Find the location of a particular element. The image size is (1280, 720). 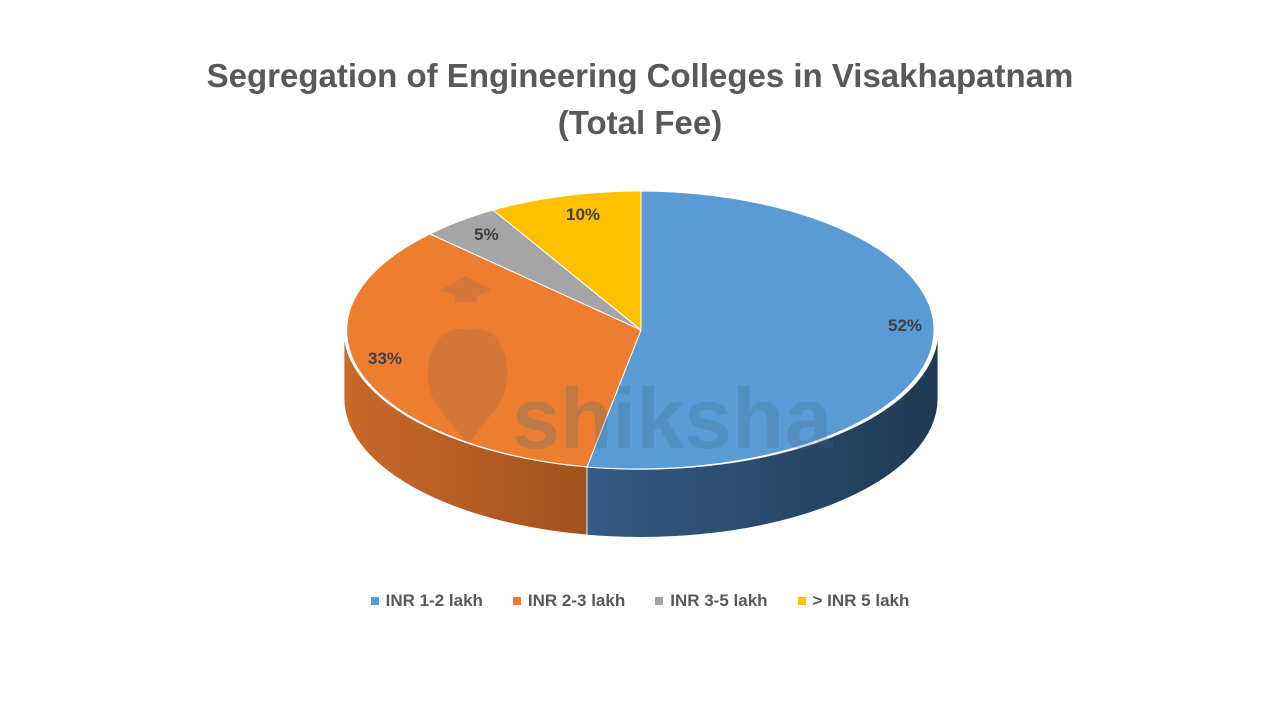

label-33: 33% is located at coordinates (385, 358).